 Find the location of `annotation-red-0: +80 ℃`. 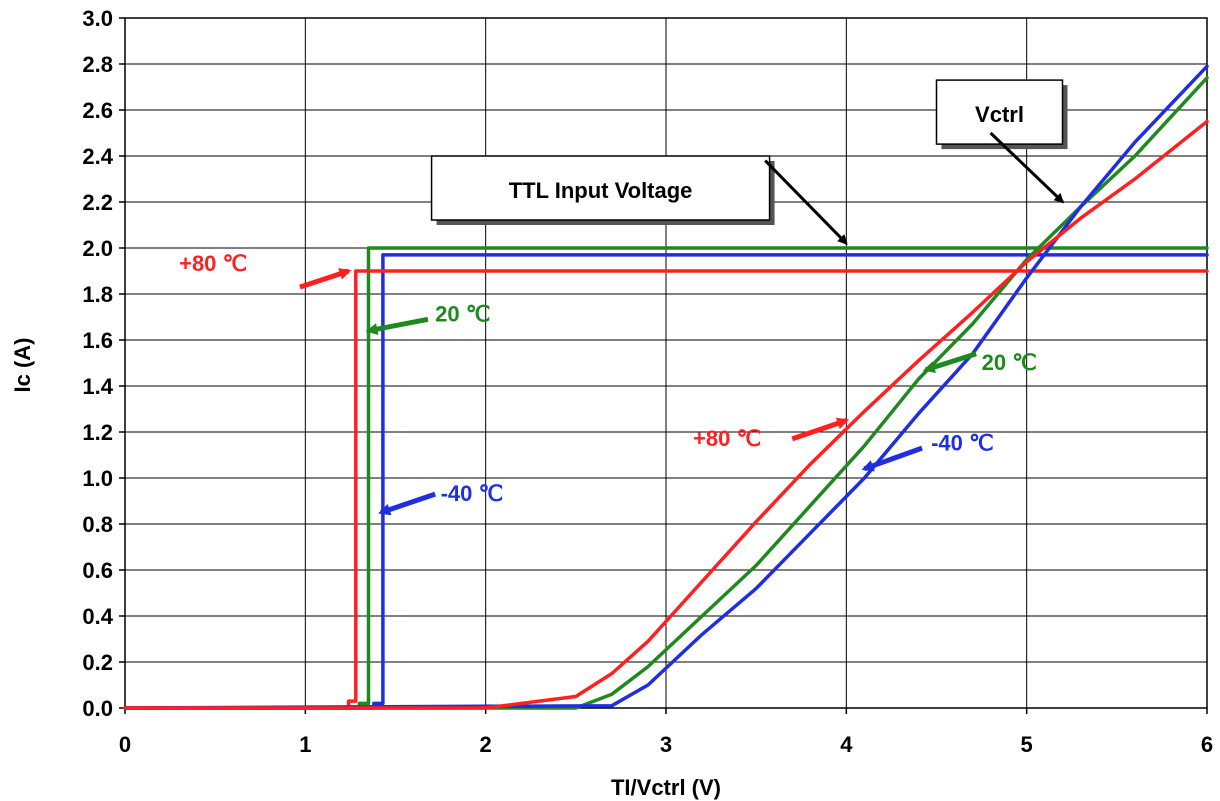

annotation-red-0: +80 ℃ is located at coordinates (213, 263).